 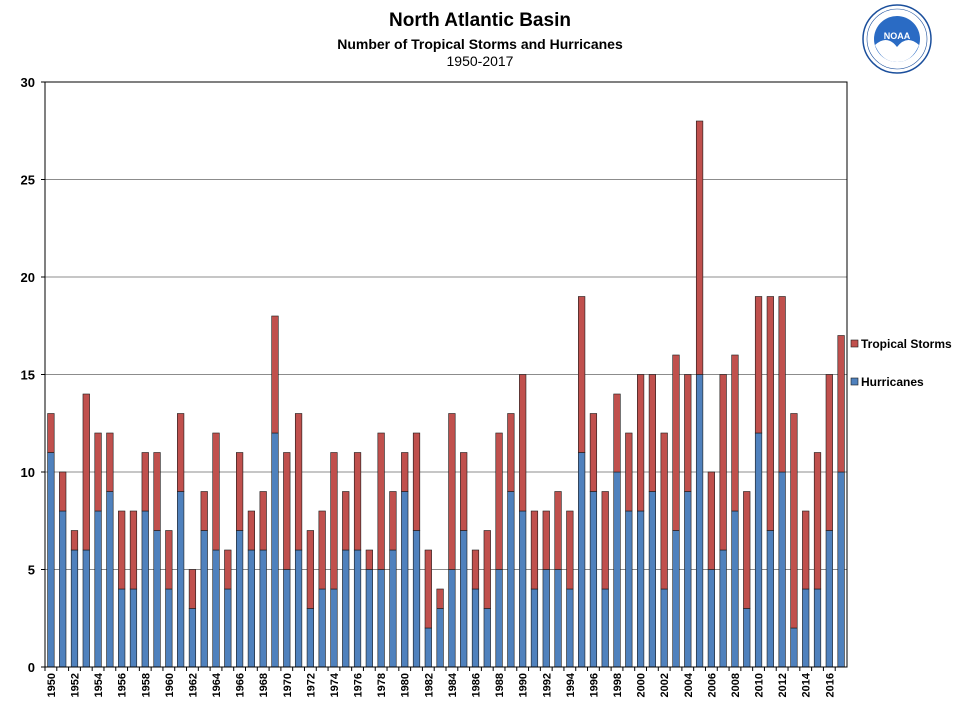 I want to click on chart-title: North Atlantic Basin, so click(x=480, y=20).